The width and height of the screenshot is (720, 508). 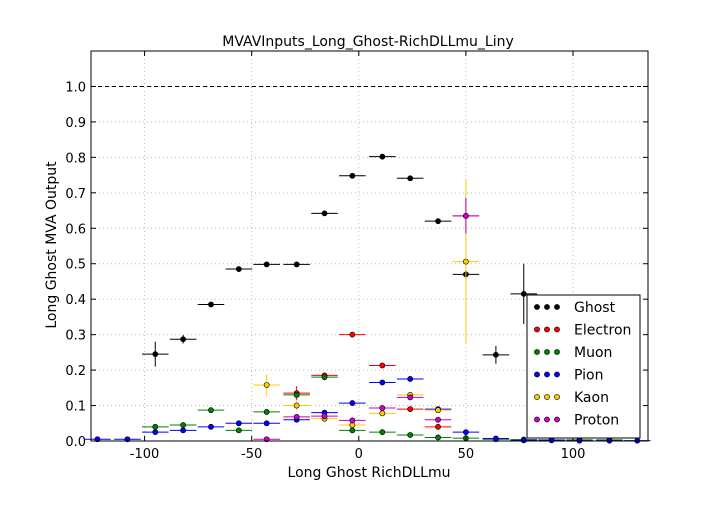 I want to click on y-tick-label: 0.3, so click(x=75, y=336).